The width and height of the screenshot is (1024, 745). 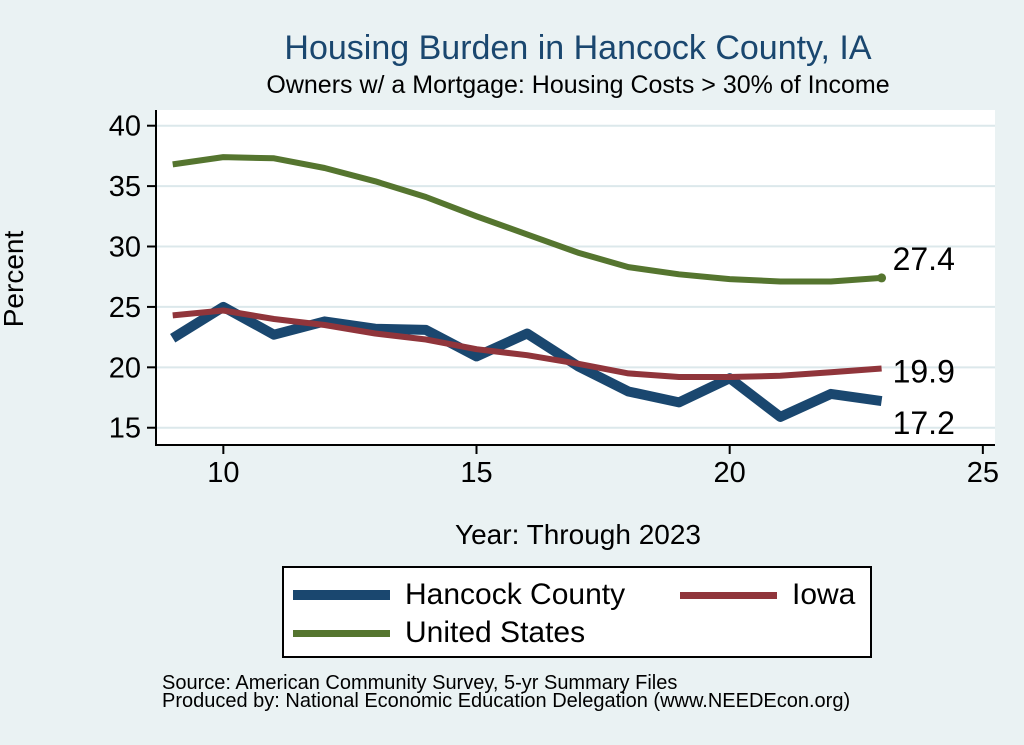 I want to click on y-tick-label: 25, so click(x=125, y=308).